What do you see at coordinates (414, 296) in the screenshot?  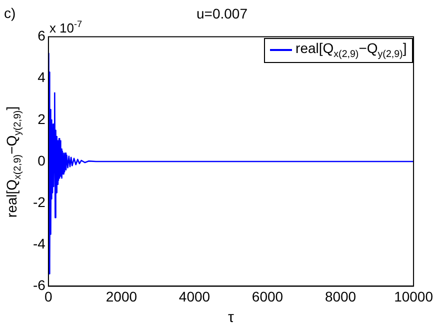 I see `x-tick-label: 10000` at bounding box center [414, 296].